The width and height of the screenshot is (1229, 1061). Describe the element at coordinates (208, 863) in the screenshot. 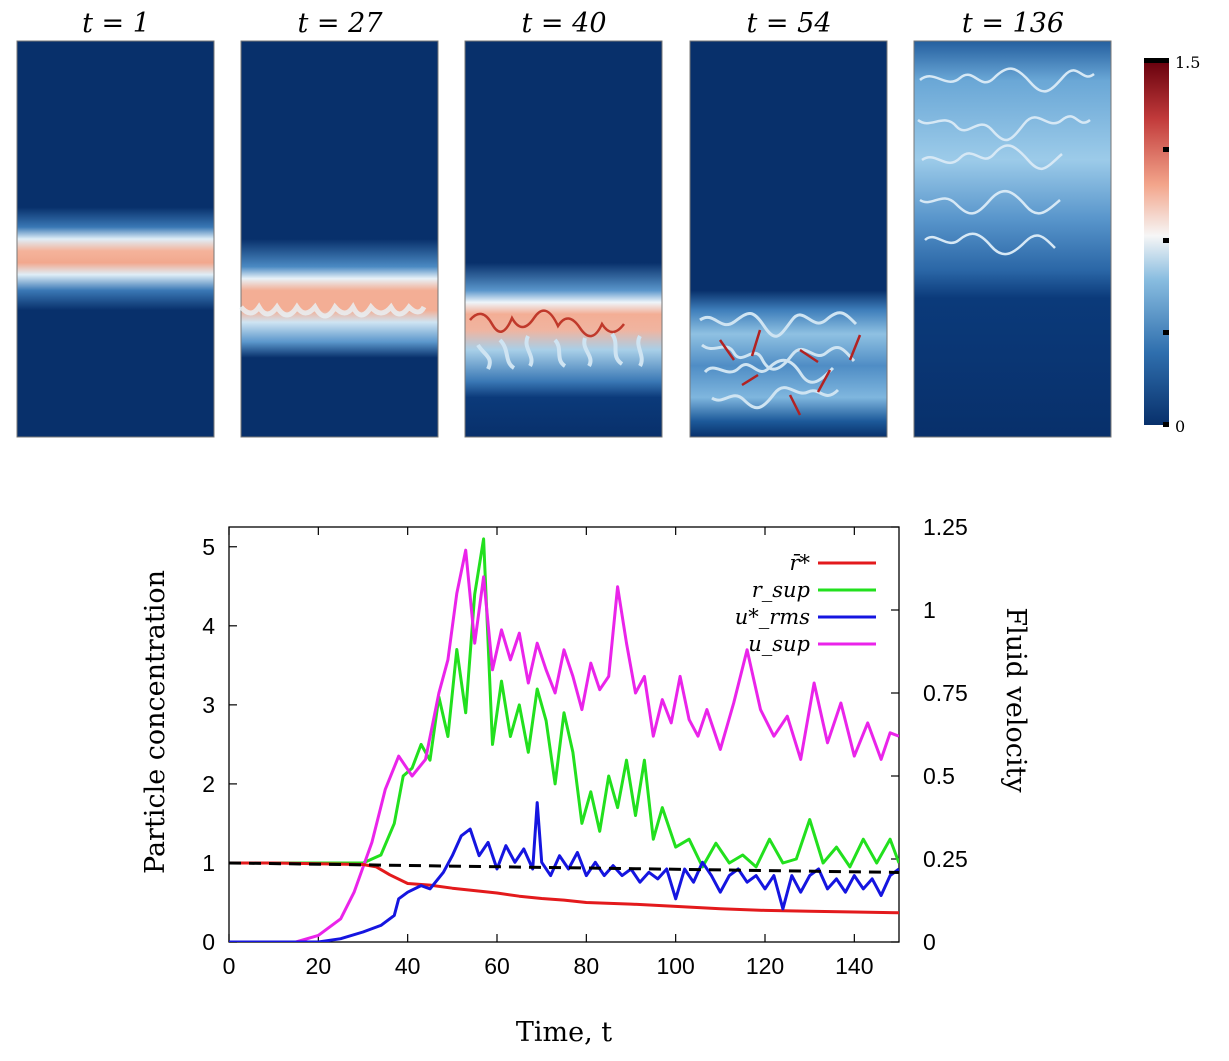

I see `y-left-tick-label: 1` at that location.